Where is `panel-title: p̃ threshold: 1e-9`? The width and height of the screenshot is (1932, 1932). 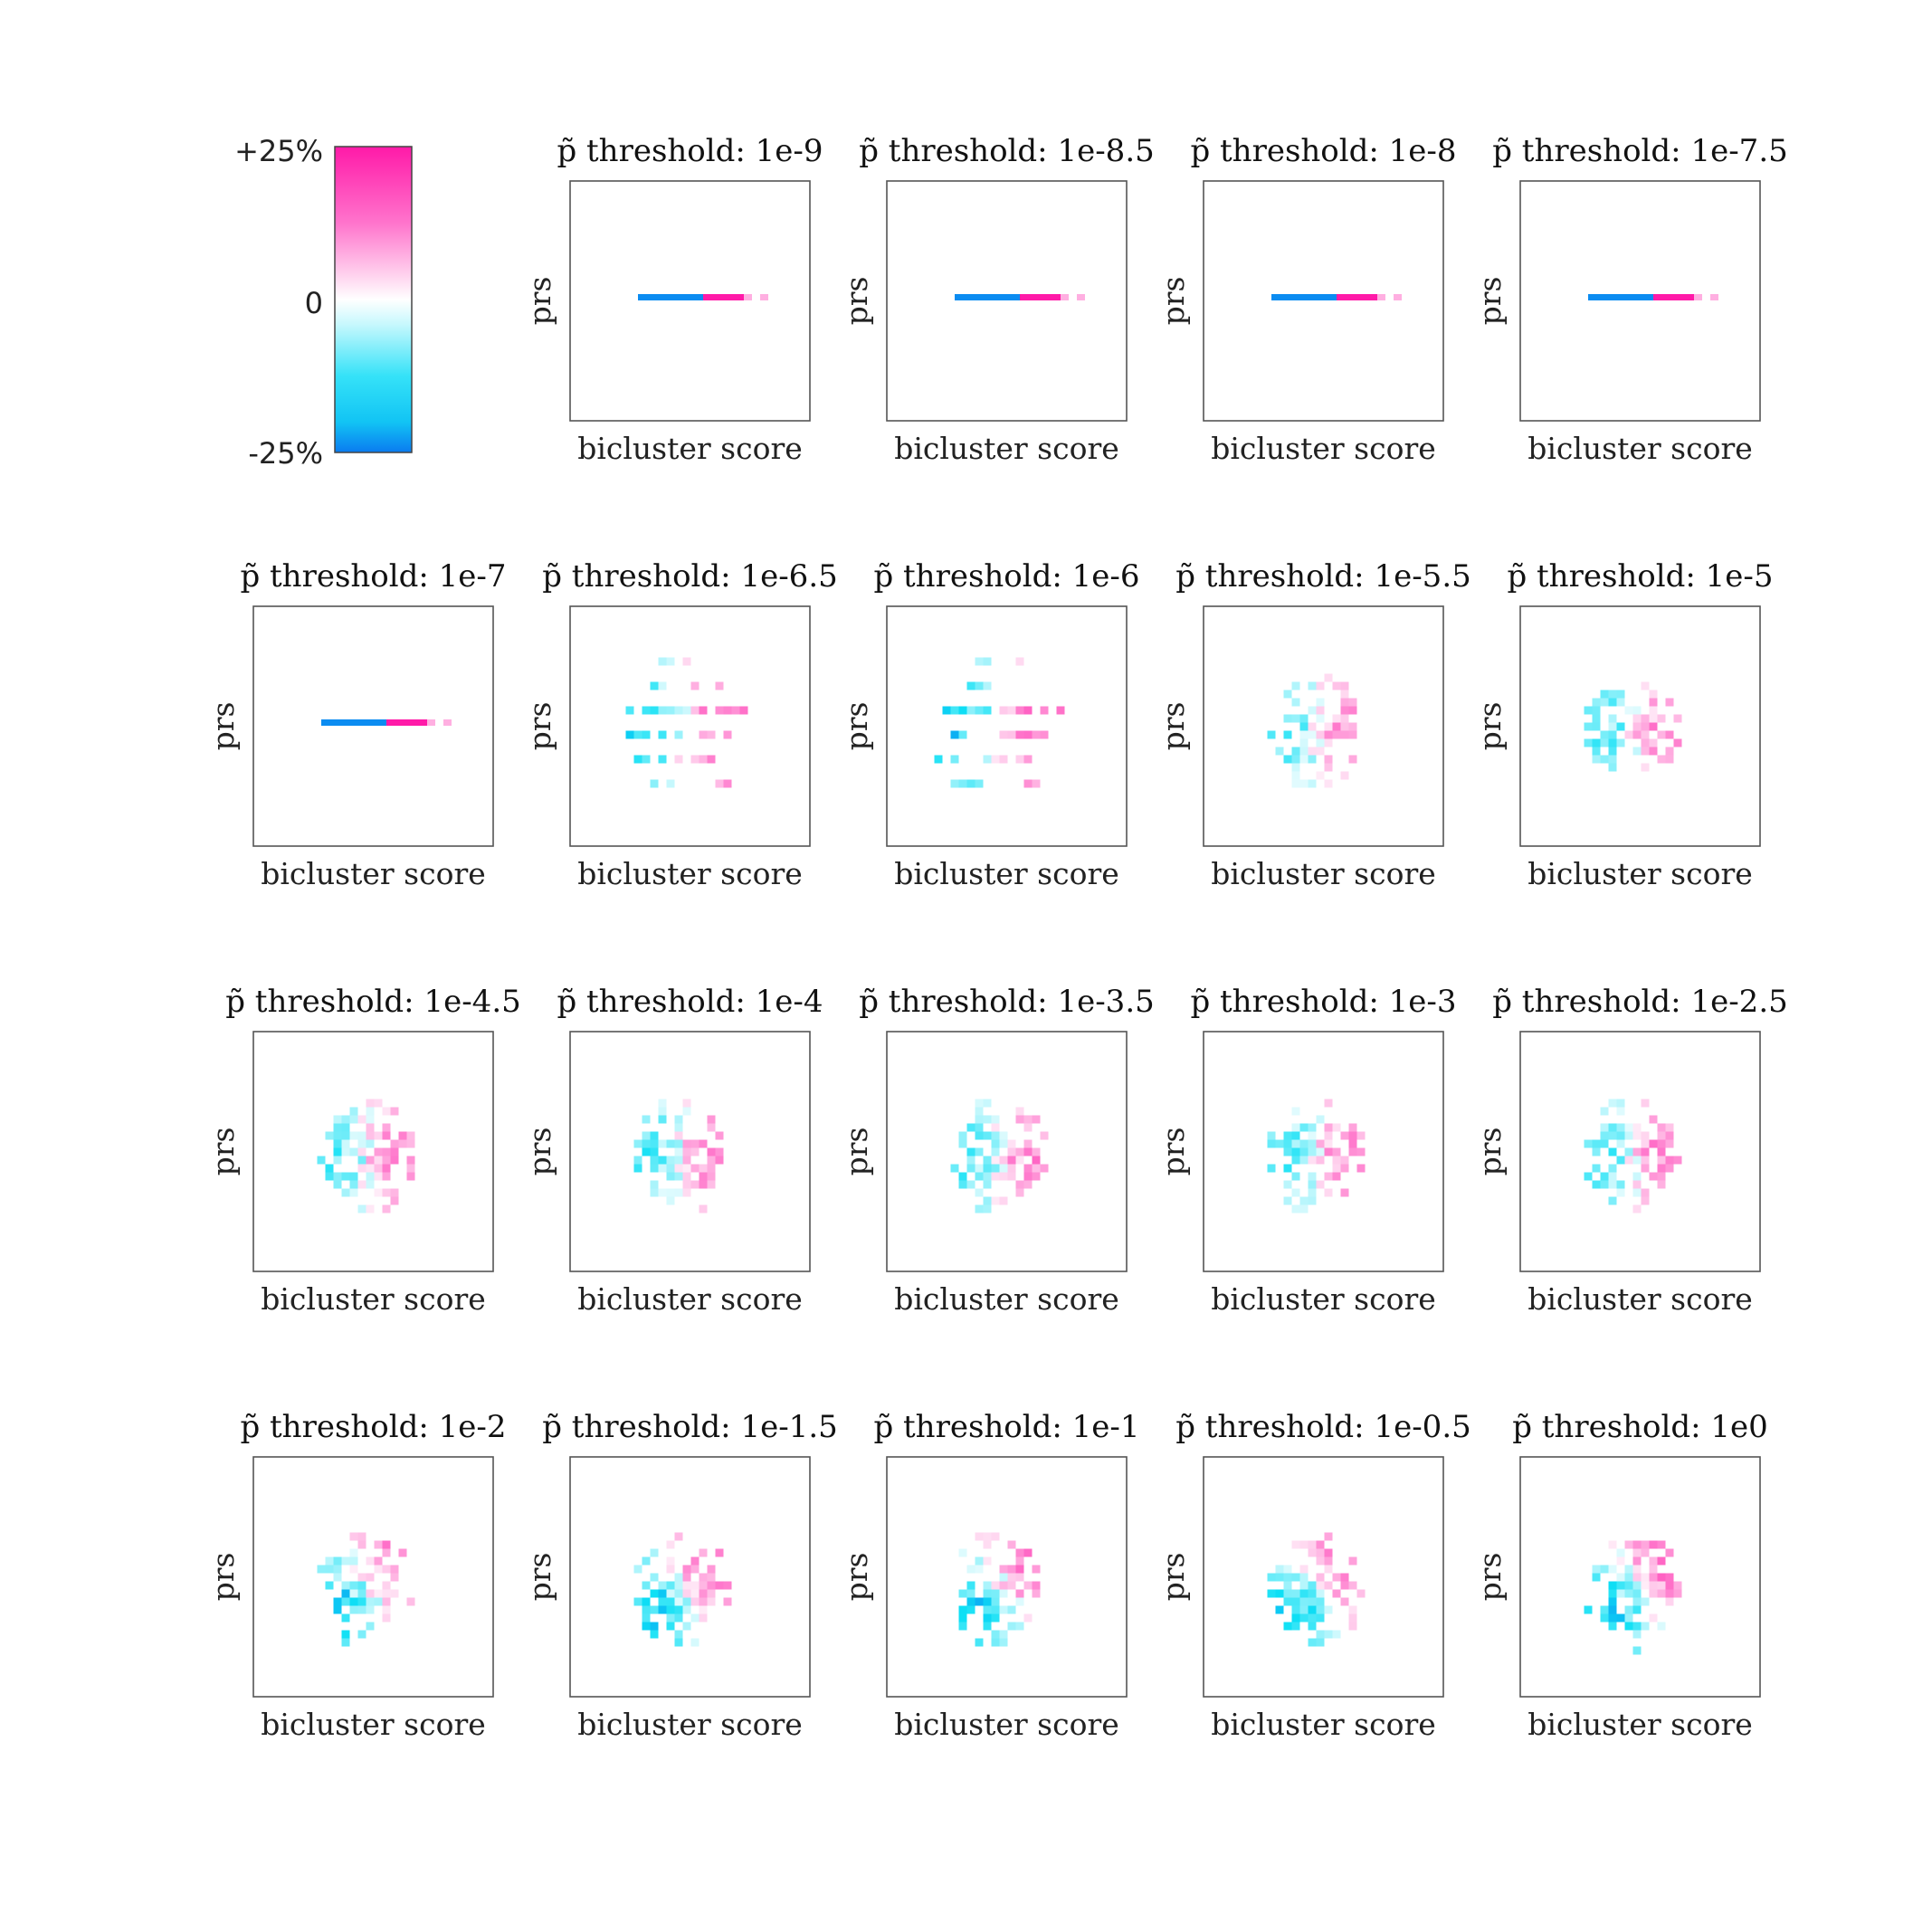
panel-title: p̃ threshold: 1e-9 is located at coordinates (690, 151).